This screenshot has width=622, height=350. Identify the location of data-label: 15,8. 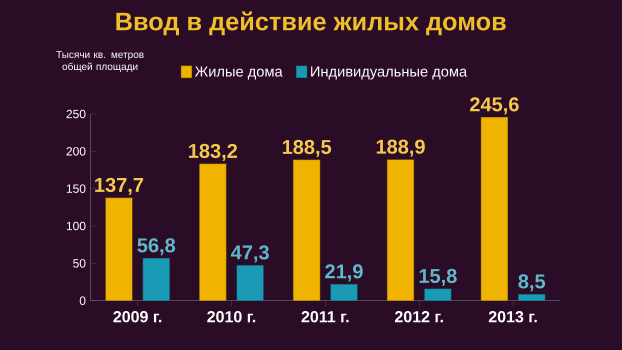
(438, 277).